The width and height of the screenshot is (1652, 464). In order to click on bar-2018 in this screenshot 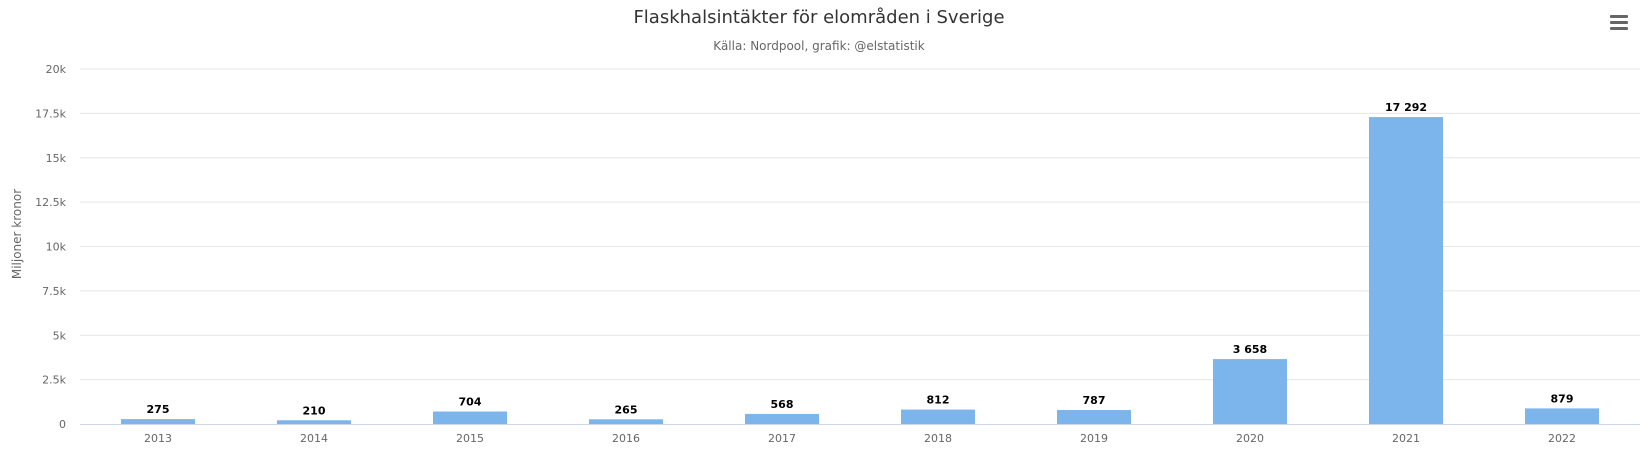, I will do `click(938, 416)`.